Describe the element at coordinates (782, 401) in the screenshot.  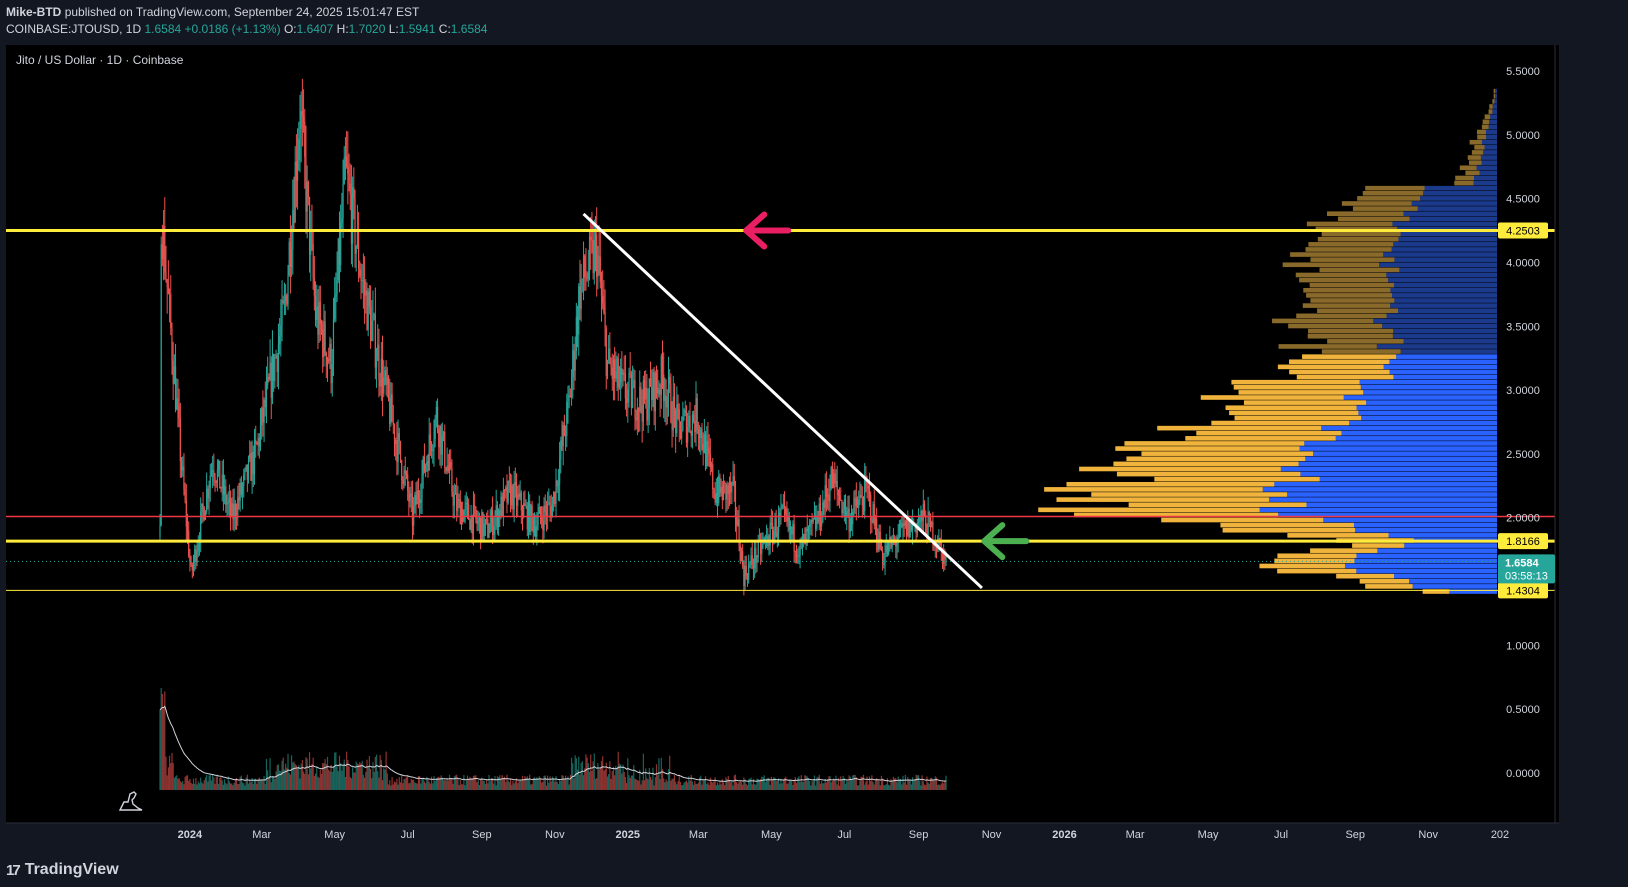
I see `descending-trendline` at that location.